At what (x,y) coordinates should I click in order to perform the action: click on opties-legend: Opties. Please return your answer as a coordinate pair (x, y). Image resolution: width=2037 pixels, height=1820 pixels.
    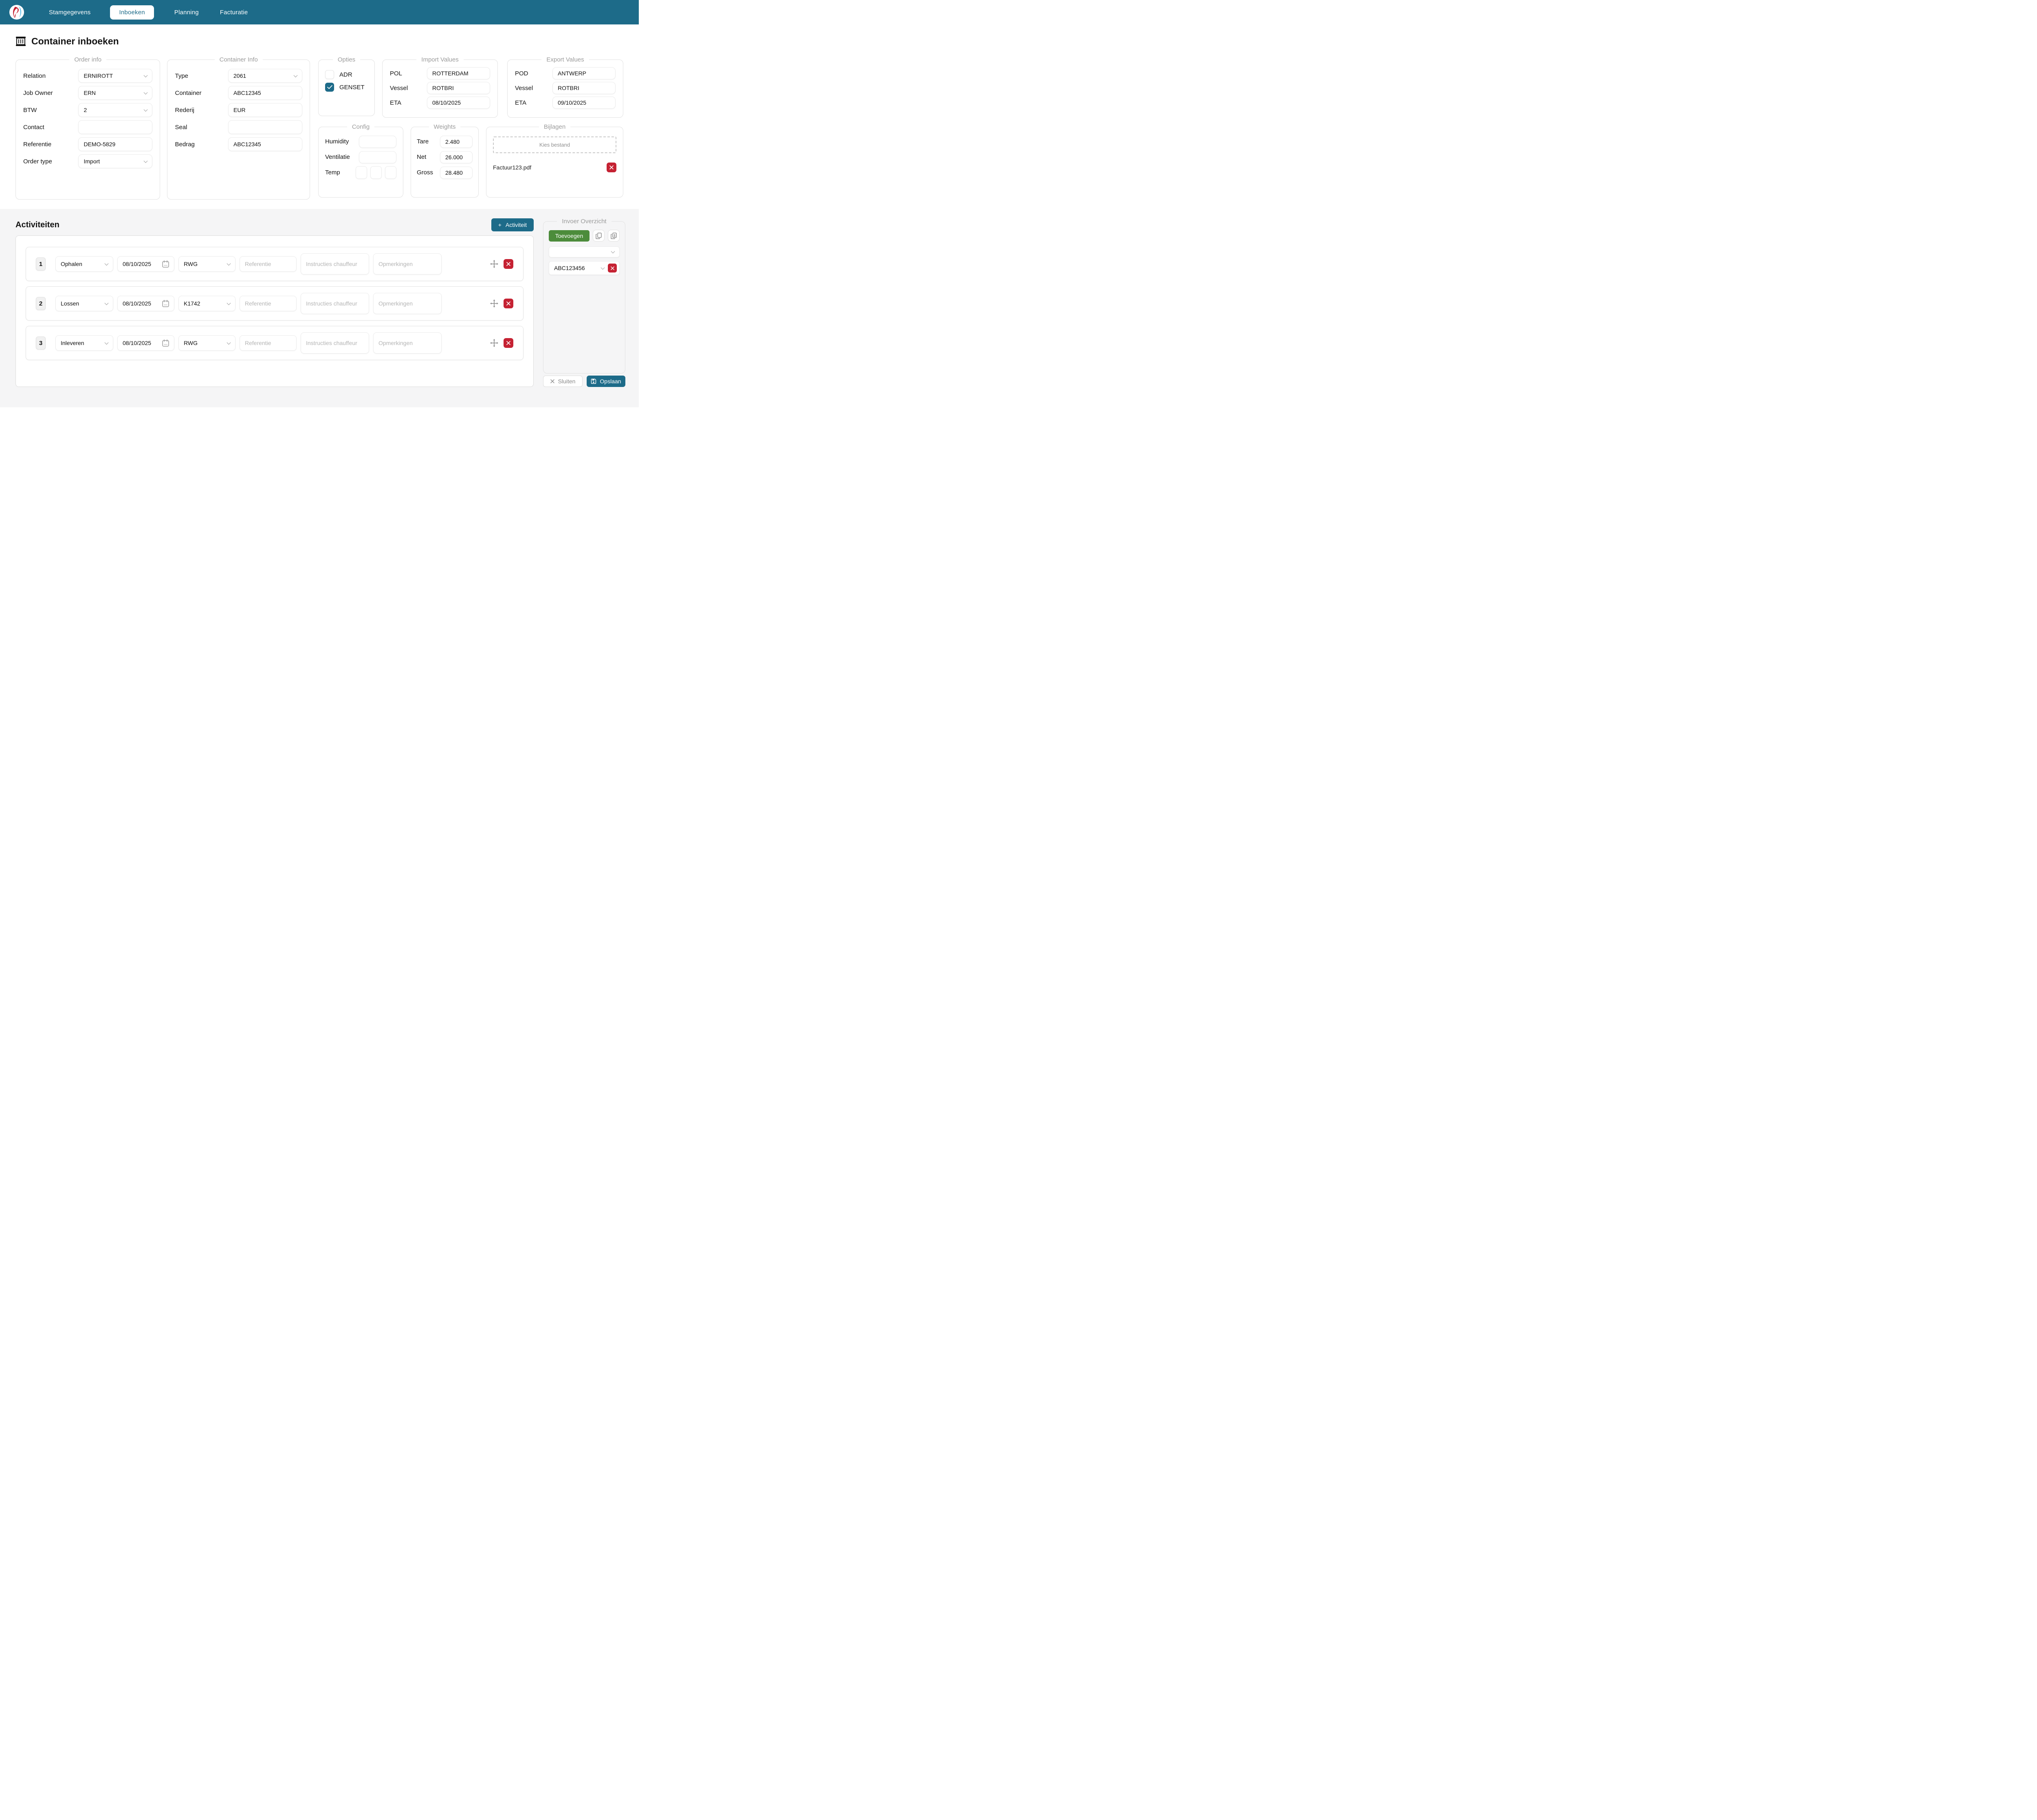
    Looking at the image, I should click on (346, 60).